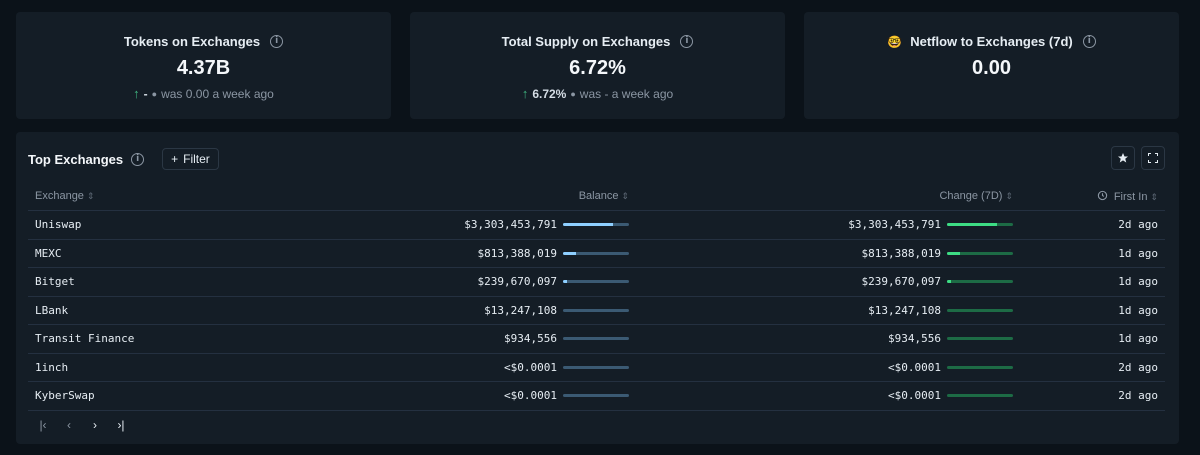 The image size is (1200, 455). What do you see at coordinates (185, 339) in the screenshot?
I see `exchange-name: Transit Finance` at bounding box center [185, 339].